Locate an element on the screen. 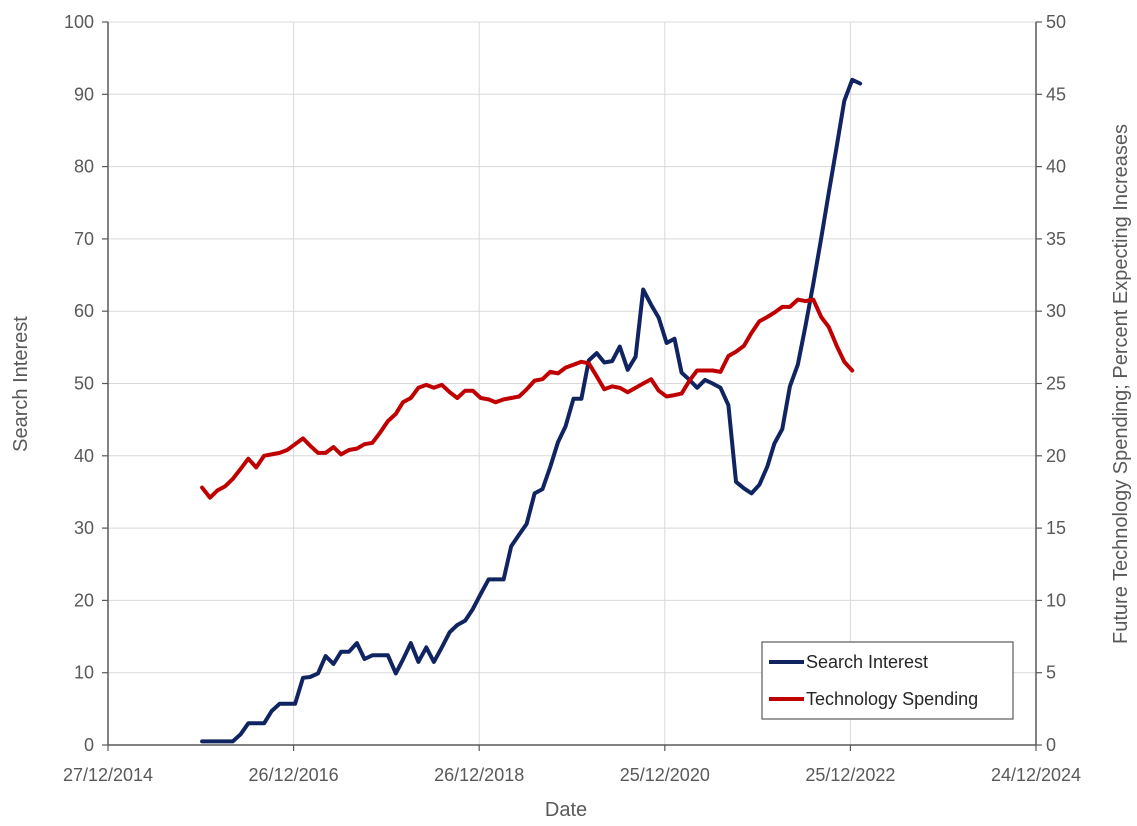  series-line-technology-spending is located at coordinates (527, 398).